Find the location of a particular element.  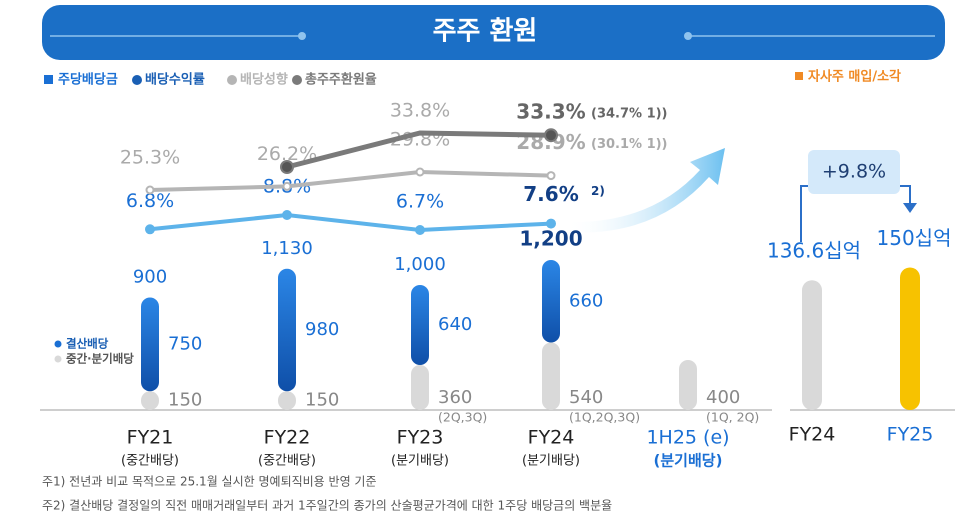

header-title: 주주 환원 is located at coordinates (485, 32).